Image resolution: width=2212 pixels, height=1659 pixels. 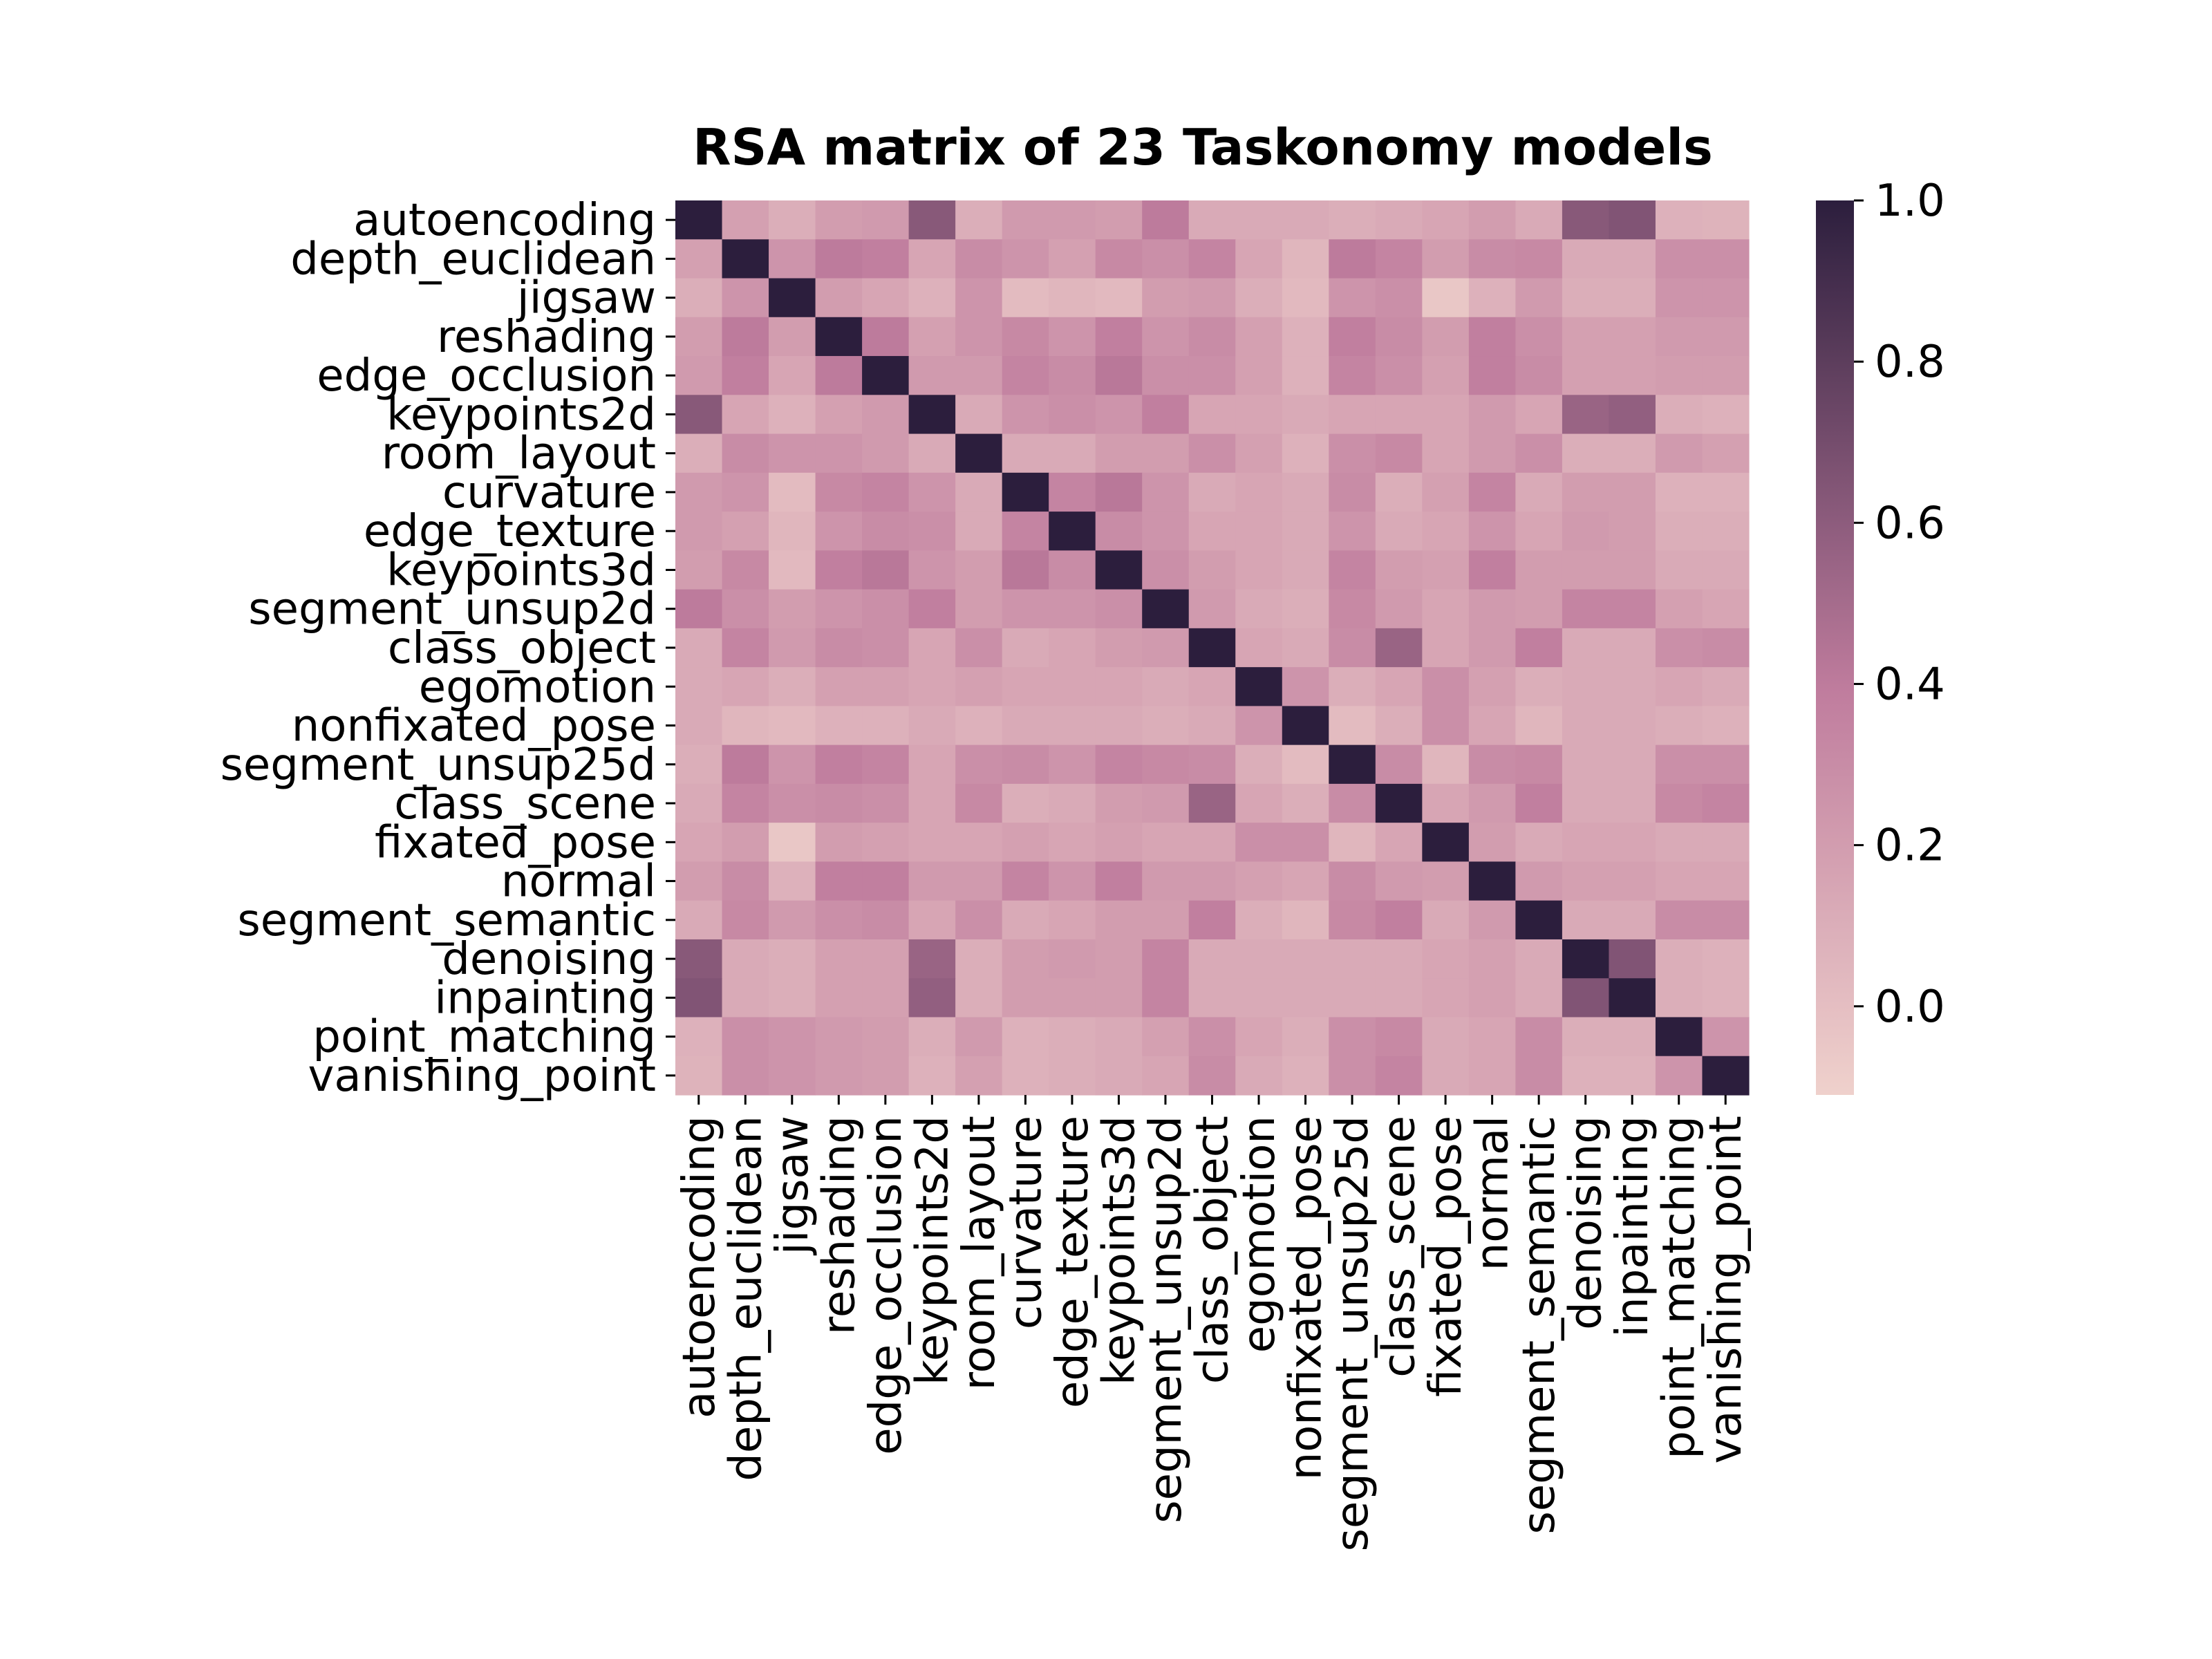 I want to click on x-tick-label: keypoints3d, so click(x=1119, y=1250).